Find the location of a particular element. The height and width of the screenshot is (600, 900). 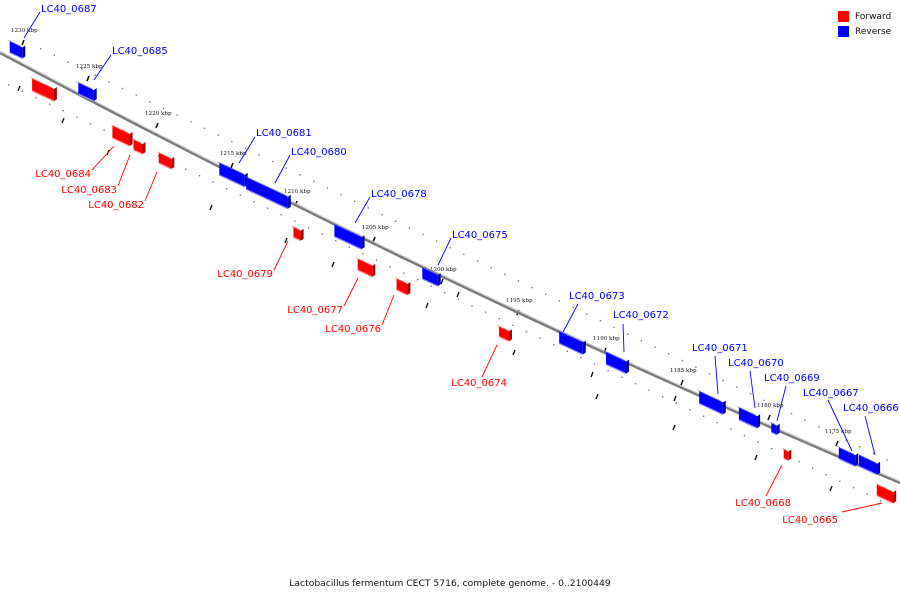

gene-label: LC40_0680 is located at coordinates (319, 152).